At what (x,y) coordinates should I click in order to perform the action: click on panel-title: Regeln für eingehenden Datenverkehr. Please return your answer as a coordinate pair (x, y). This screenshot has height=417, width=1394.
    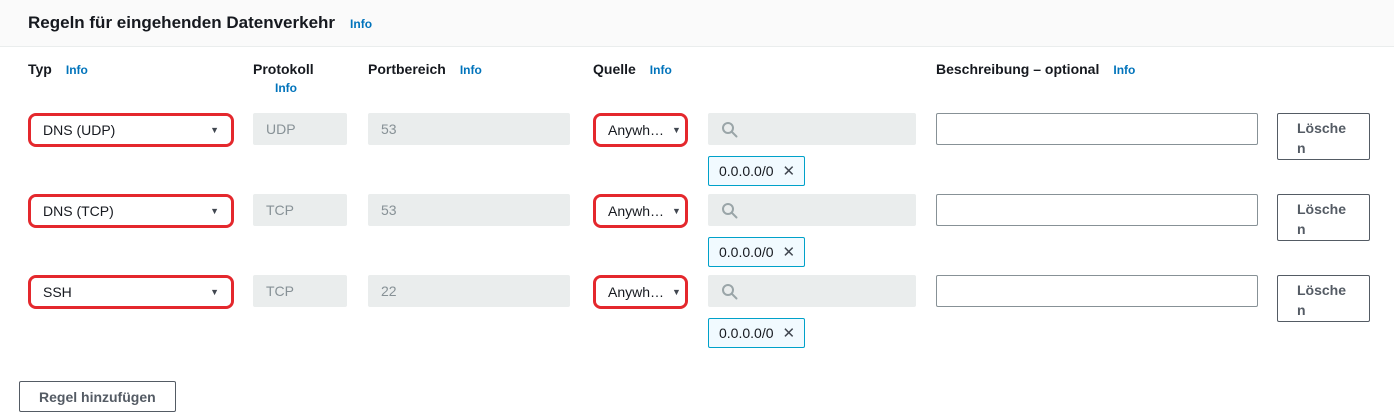
    Looking at the image, I should click on (182, 22).